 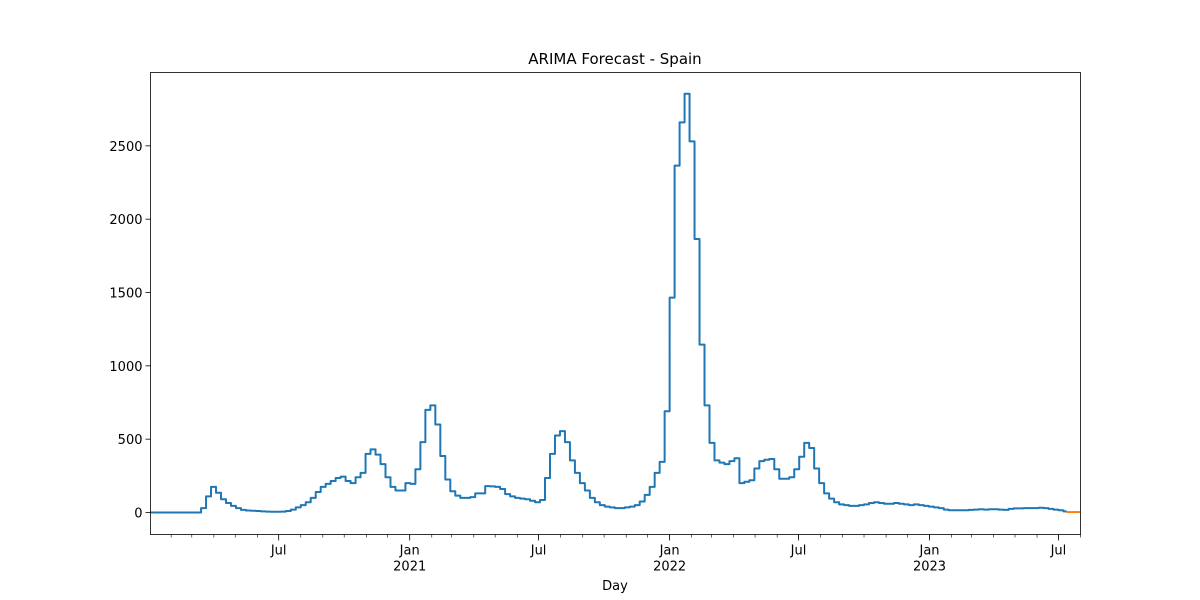 I want to click on y-tick-label: 2000, so click(x=125, y=220).